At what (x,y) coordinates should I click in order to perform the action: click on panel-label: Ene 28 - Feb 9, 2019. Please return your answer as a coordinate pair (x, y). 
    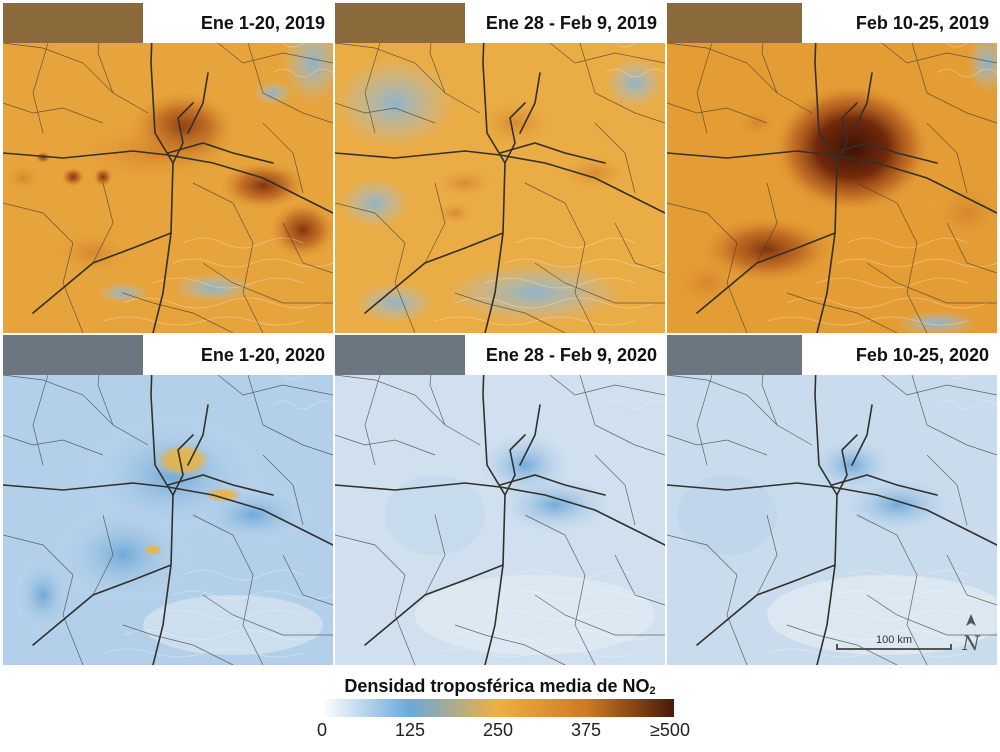
    Looking at the image, I should click on (565, 23).